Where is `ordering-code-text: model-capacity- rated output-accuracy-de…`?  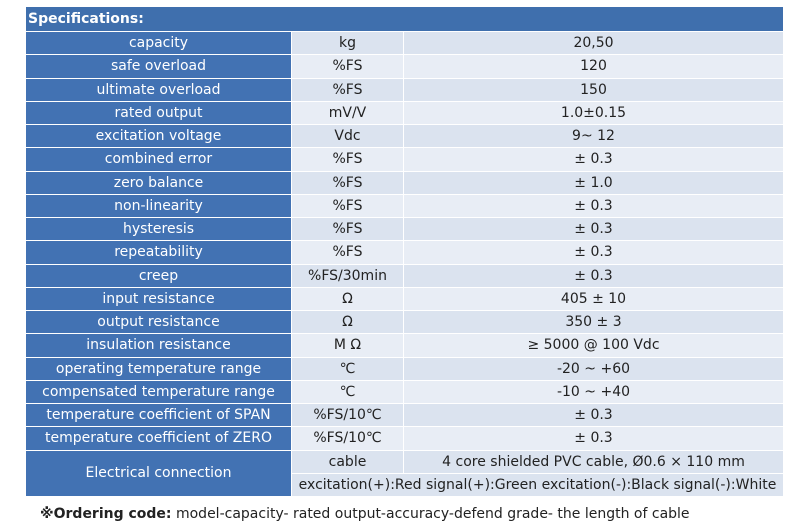
ordering-code-text: model-capacity- rated output-accuracy-de… is located at coordinates (430, 514).